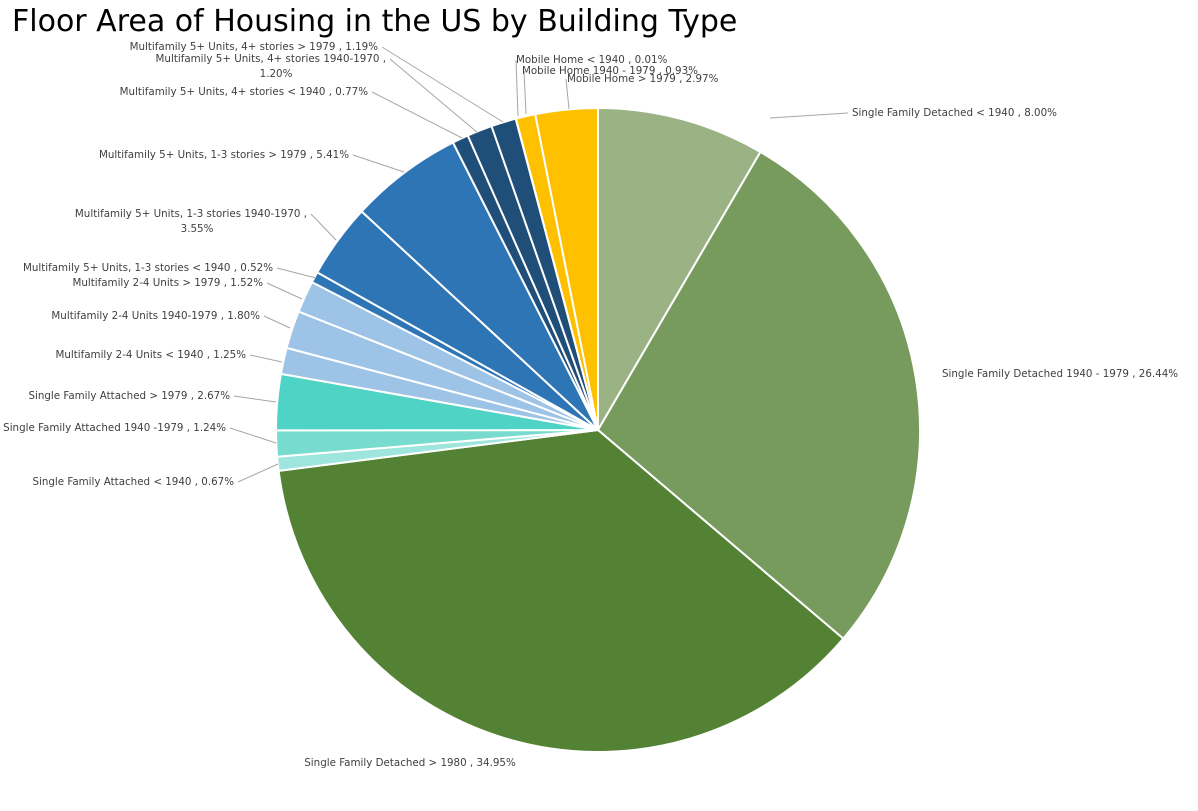 The image size is (1198, 811). Describe the element at coordinates (150, 355) in the screenshot. I see `slice-data-label: Multifamily 2-4 Units < 1940 , 1.25%` at that location.